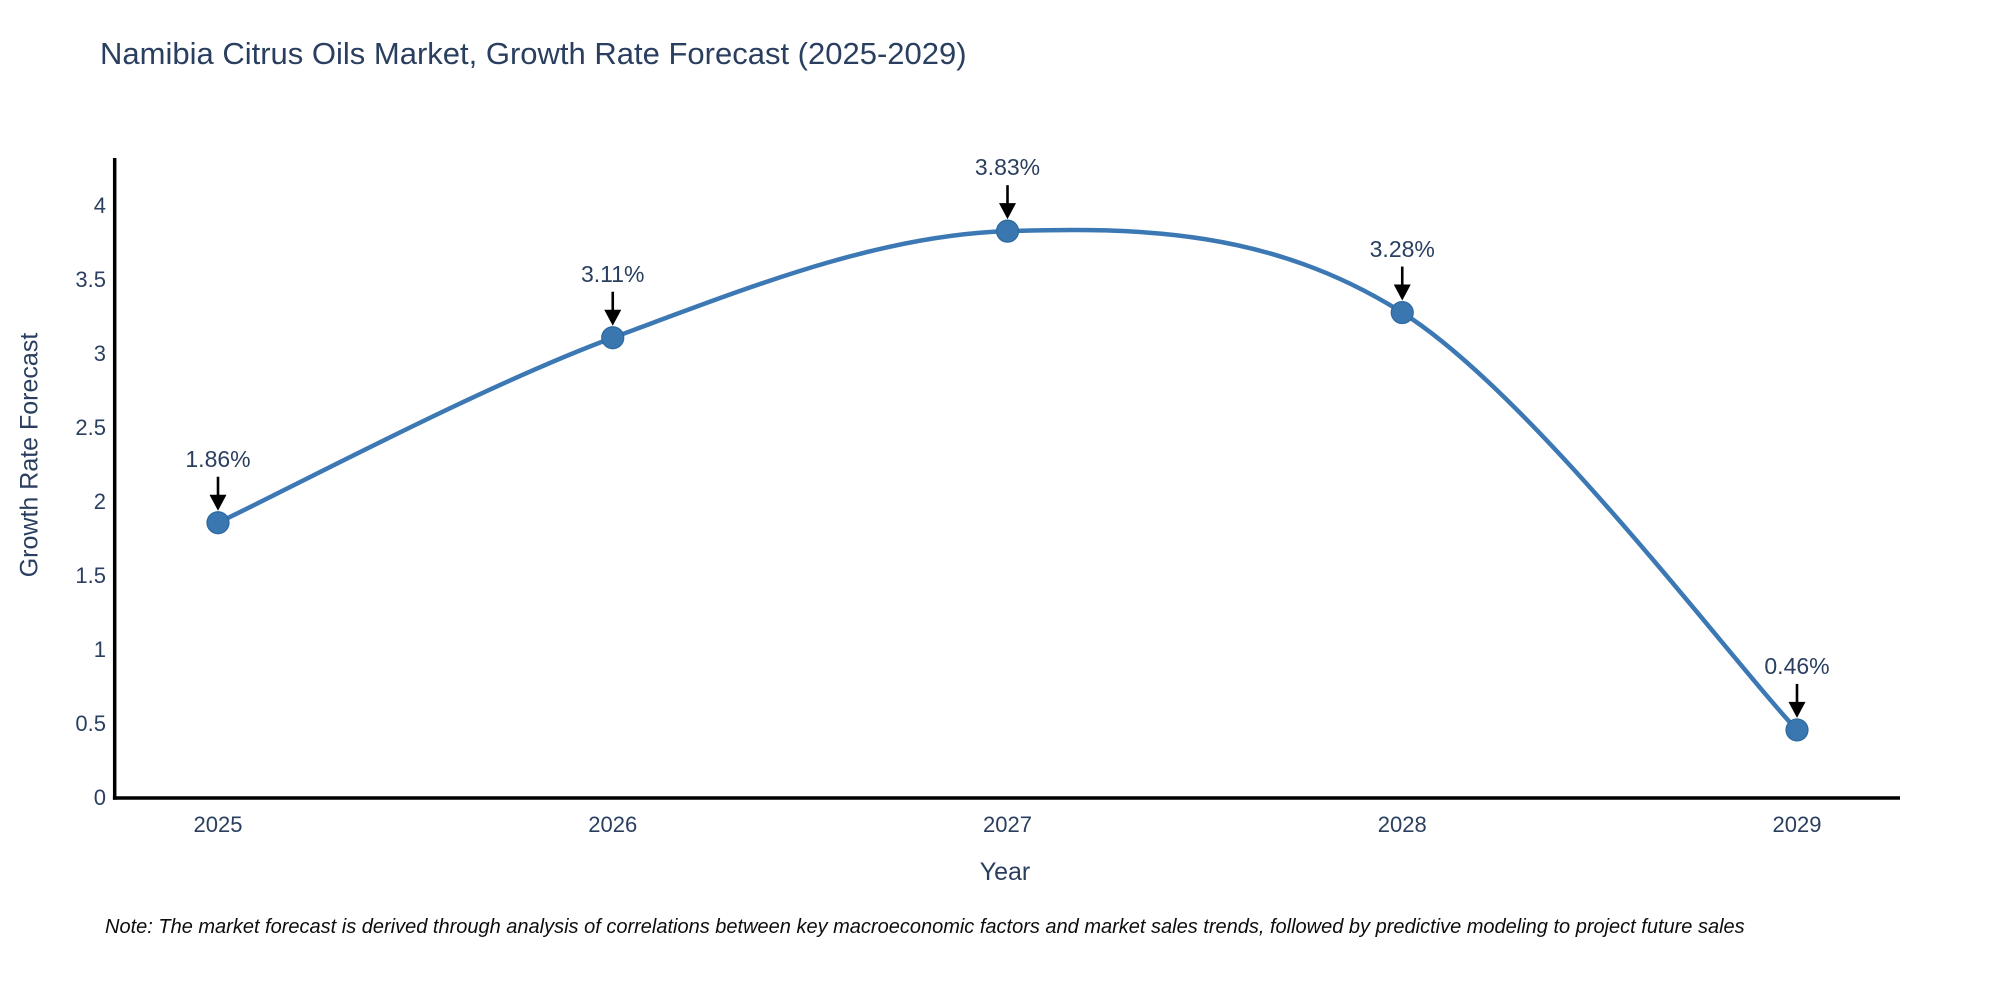  What do you see at coordinates (90, 723) in the screenshot?
I see `y-tick-label: 0.5` at bounding box center [90, 723].